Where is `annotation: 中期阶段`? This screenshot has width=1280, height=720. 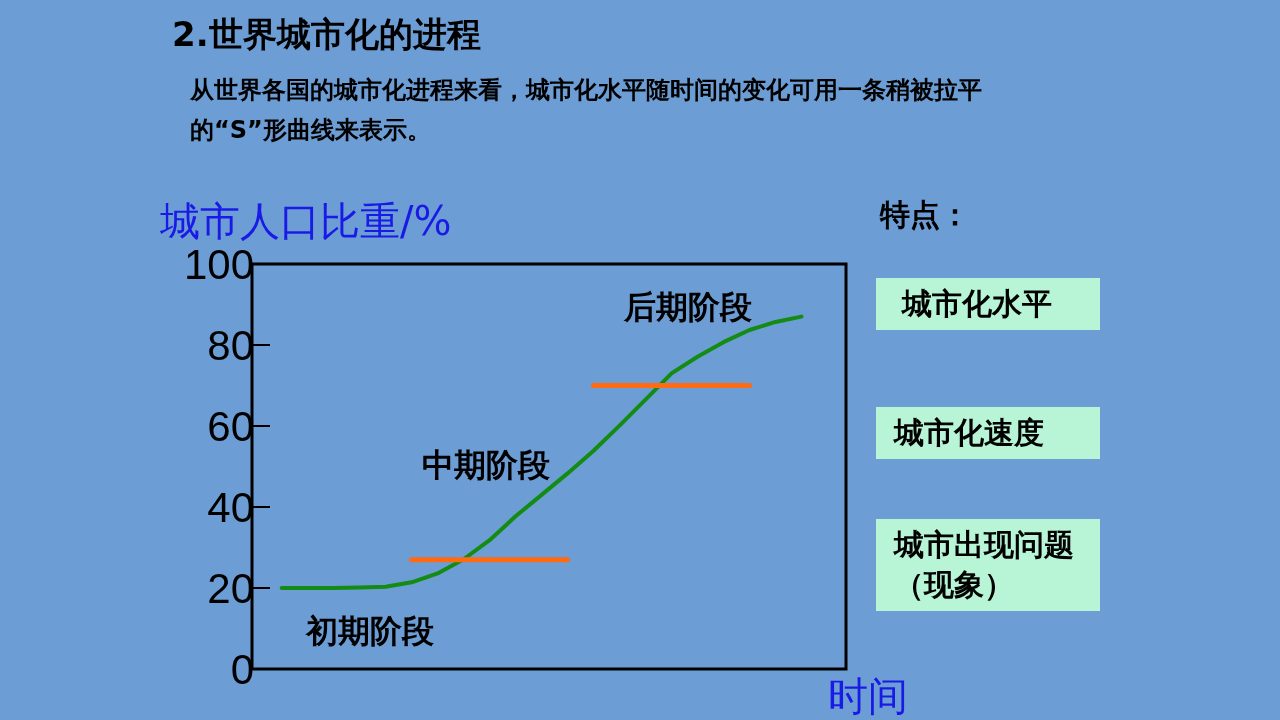
annotation: 中期阶段 is located at coordinates (486, 465).